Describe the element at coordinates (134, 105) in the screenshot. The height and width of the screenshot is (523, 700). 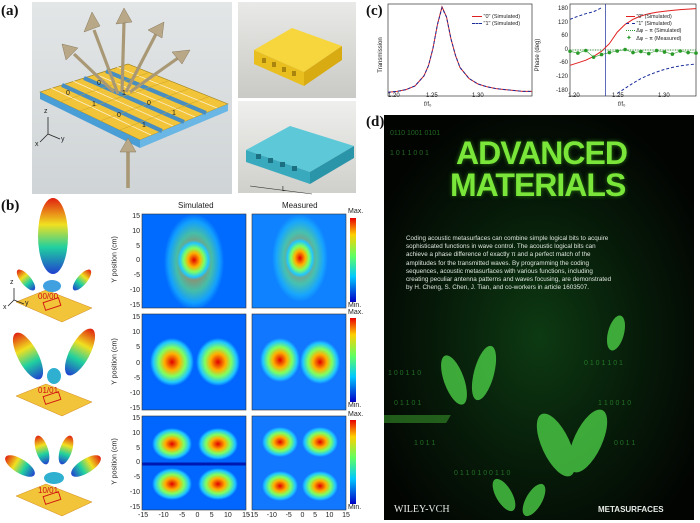
I see `metasurface-board` at that location.